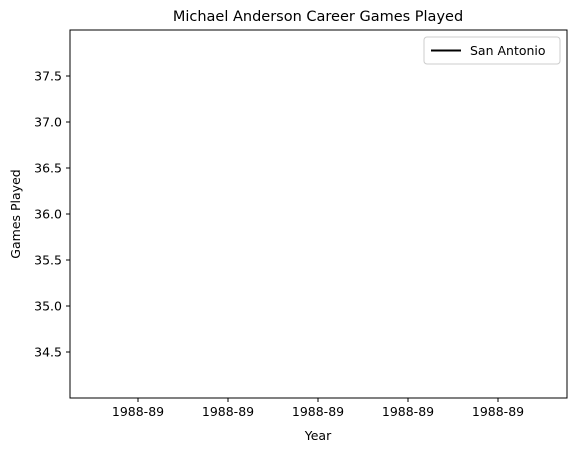 The height and width of the screenshot is (453, 579). What do you see at coordinates (48, 306) in the screenshot?
I see `y-tick-label: 35.0` at bounding box center [48, 306].